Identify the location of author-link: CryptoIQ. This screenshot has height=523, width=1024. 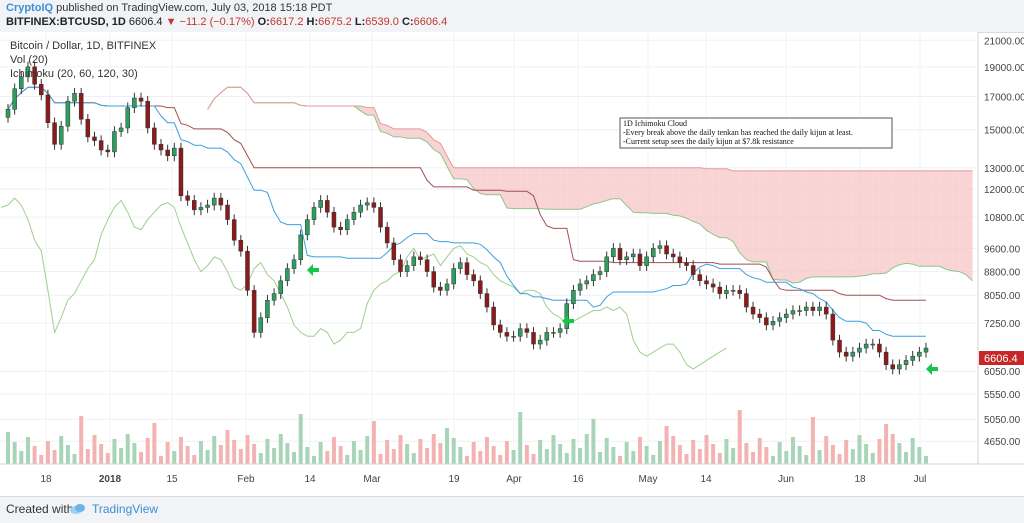
(30, 8).